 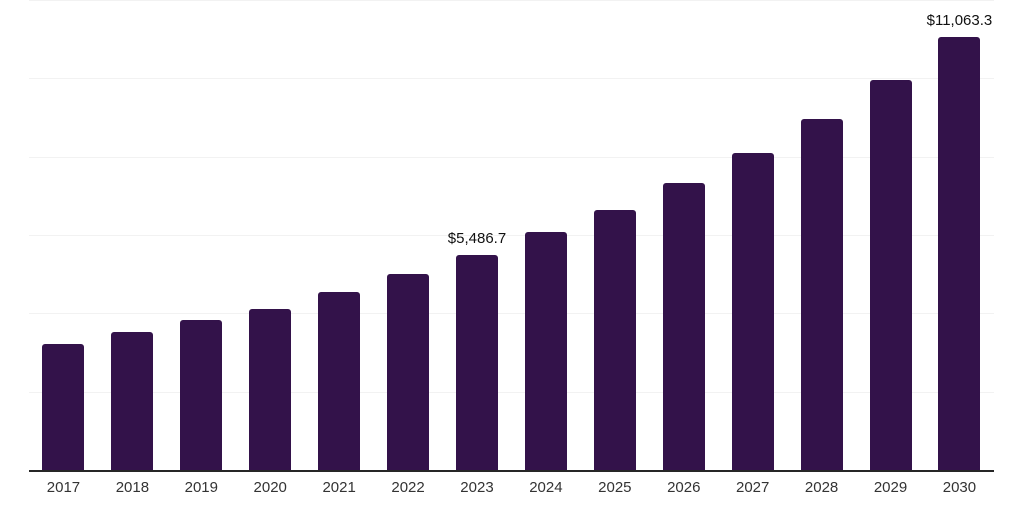 I want to click on x-axis-label-2030: 2030, so click(x=959, y=487).